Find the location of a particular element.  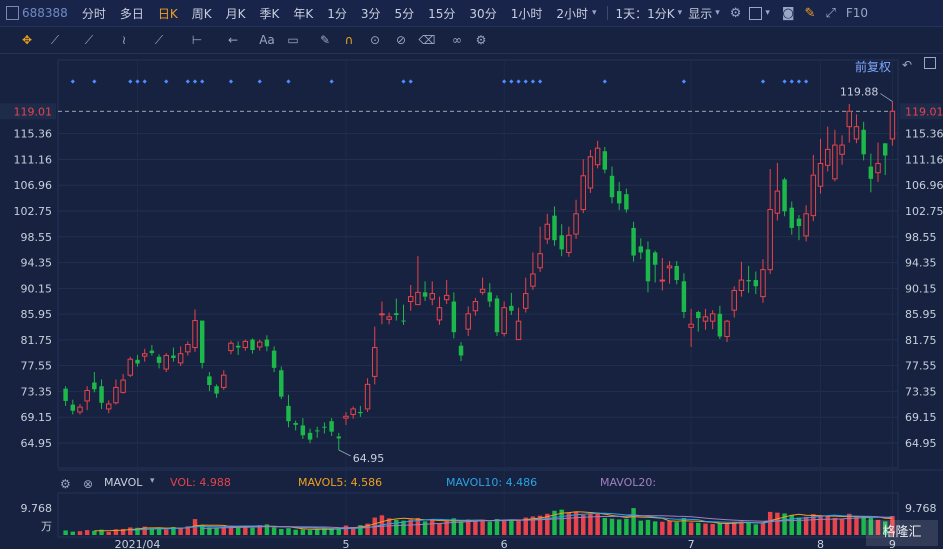

pencil-icon: ✎ is located at coordinates (810, 13).